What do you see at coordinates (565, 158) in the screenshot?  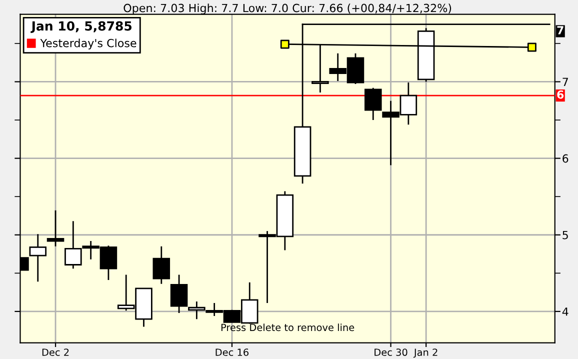 I see `y-tick-label: 6` at bounding box center [565, 158].